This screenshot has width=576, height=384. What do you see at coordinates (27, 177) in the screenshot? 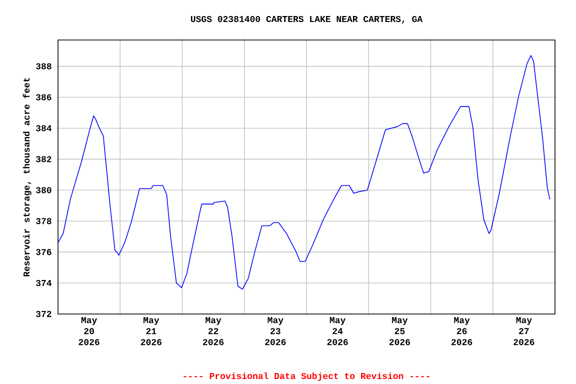
I see `y-axis-title: Reservoir storage, thousand acre feet` at bounding box center [27, 177].